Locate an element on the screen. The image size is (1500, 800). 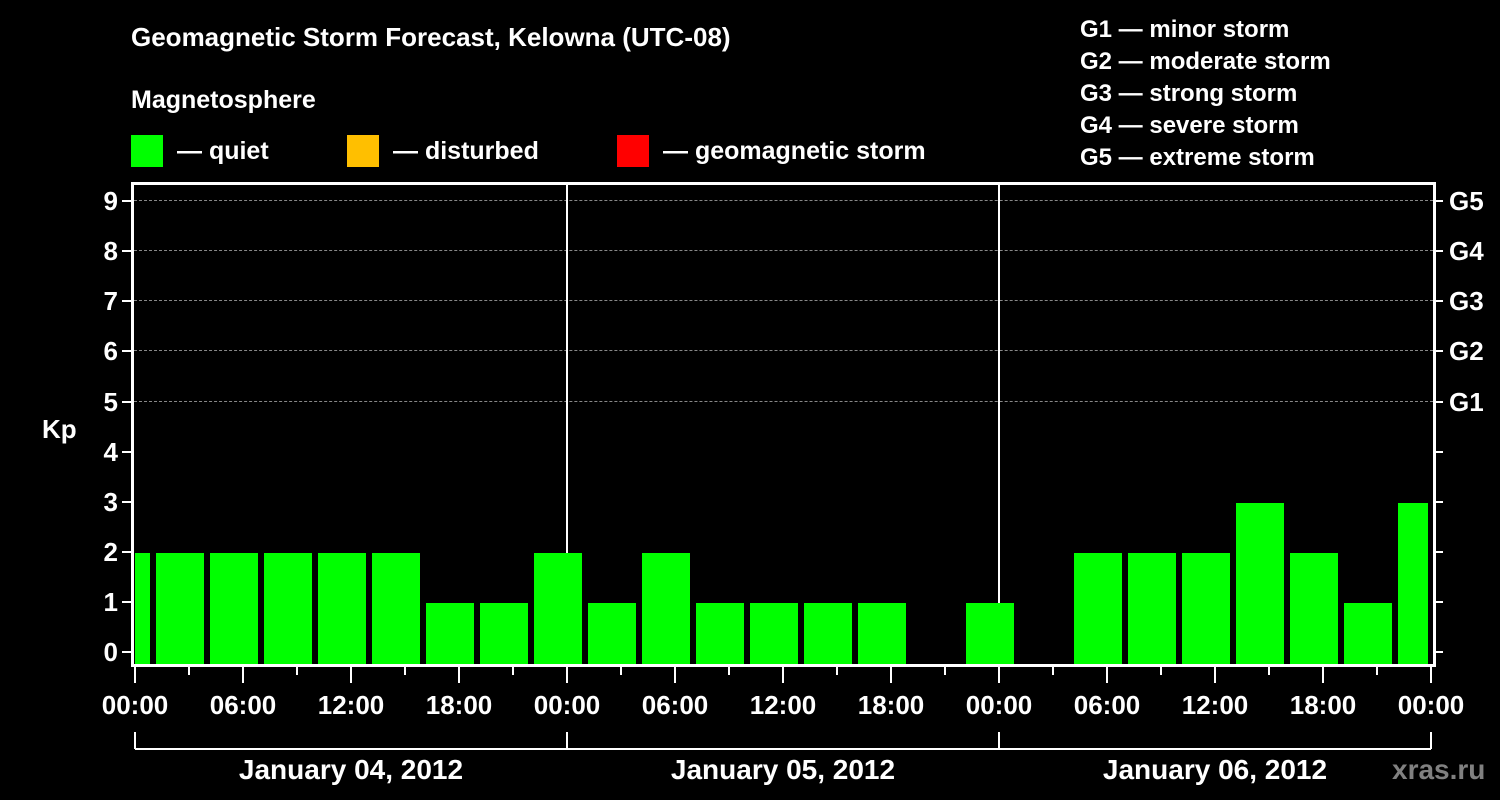
y-tick-label: 1 is located at coordinates (110, 601).